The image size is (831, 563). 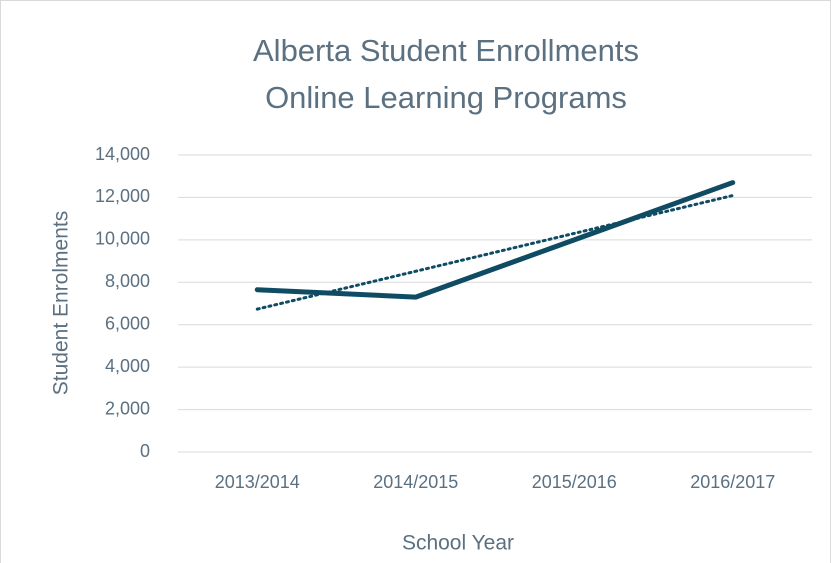 What do you see at coordinates (257, 482) in the screenshot?
I see `x-tick-label: 2013/2014` at bounding box center [257, 482].